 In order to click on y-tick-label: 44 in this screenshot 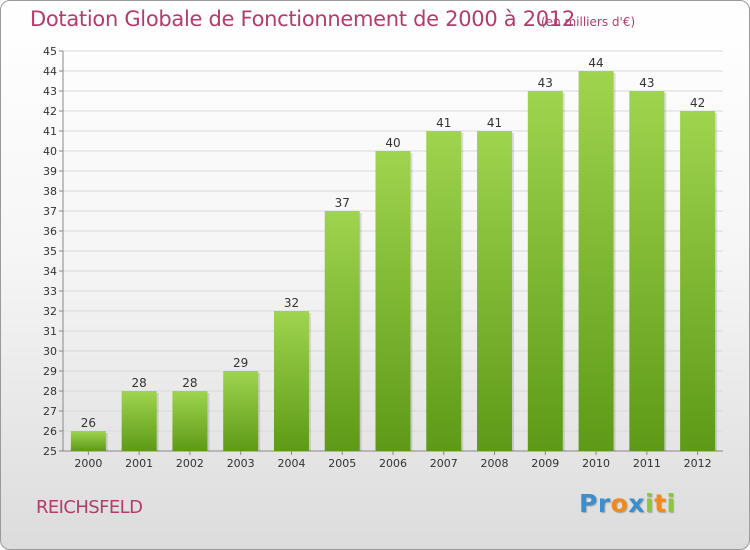, I will do `click(50, 71)`.